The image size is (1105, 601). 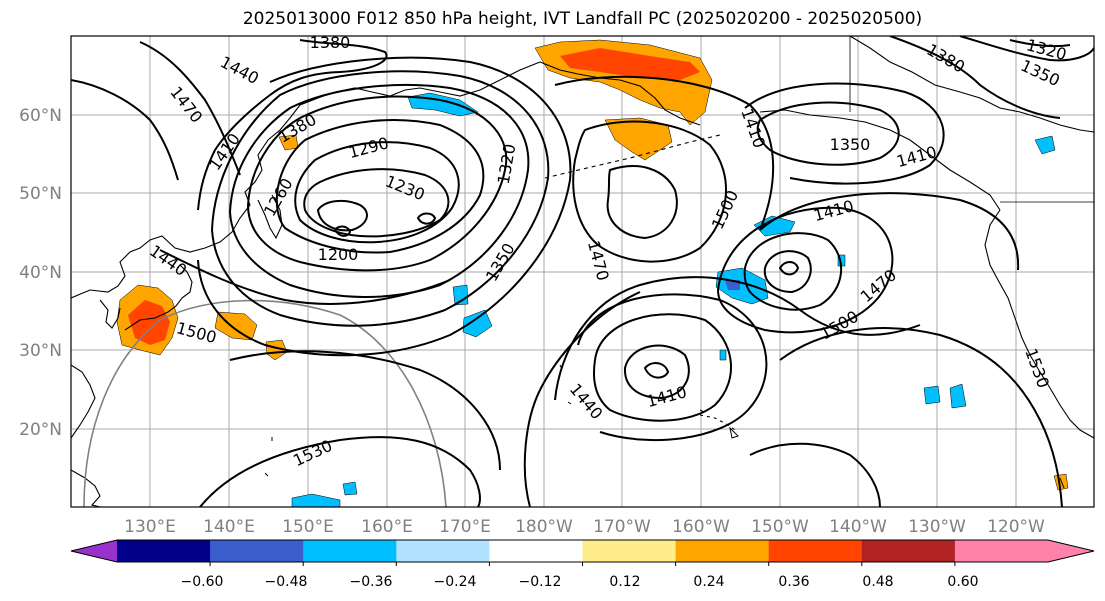 What do you see at coordinates (620, 93) in the screenshot?
I see `coast-alaska-west` at bounding box center [620, 93].